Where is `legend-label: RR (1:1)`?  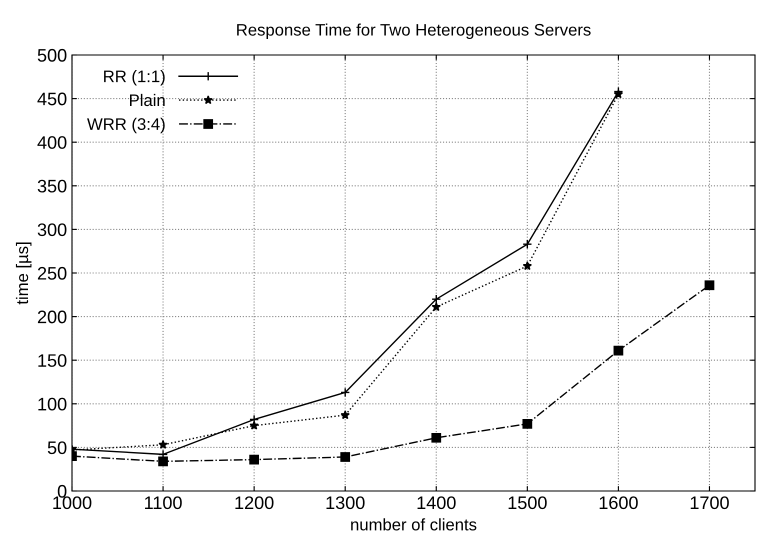
legend-label: RR (1:1) is located at coordinates (134, 78).